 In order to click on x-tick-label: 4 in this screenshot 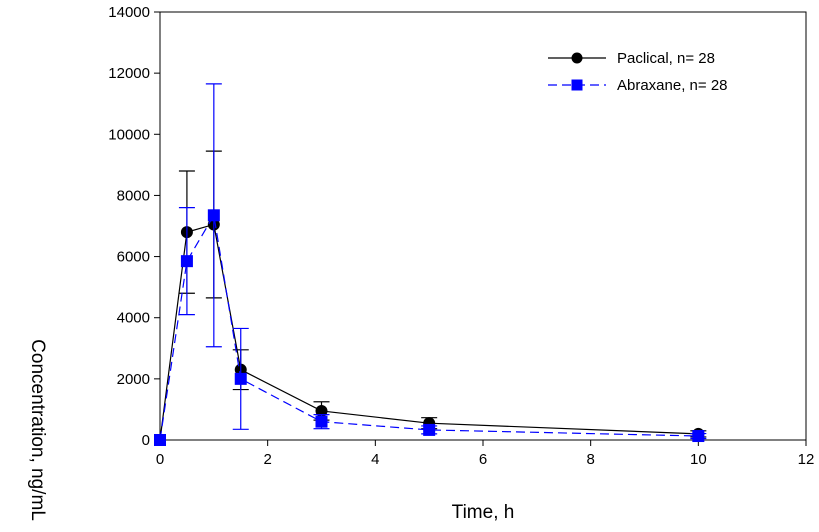, I will do `click(375, 459)`.